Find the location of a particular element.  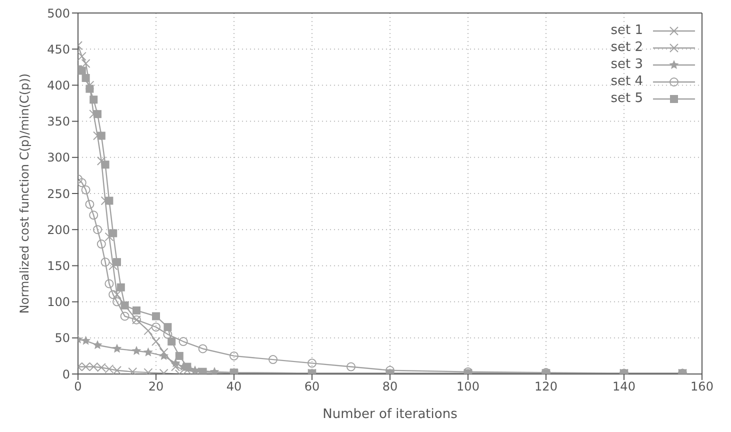

y-tick-label: 400 is located at coordinates (58, 85).